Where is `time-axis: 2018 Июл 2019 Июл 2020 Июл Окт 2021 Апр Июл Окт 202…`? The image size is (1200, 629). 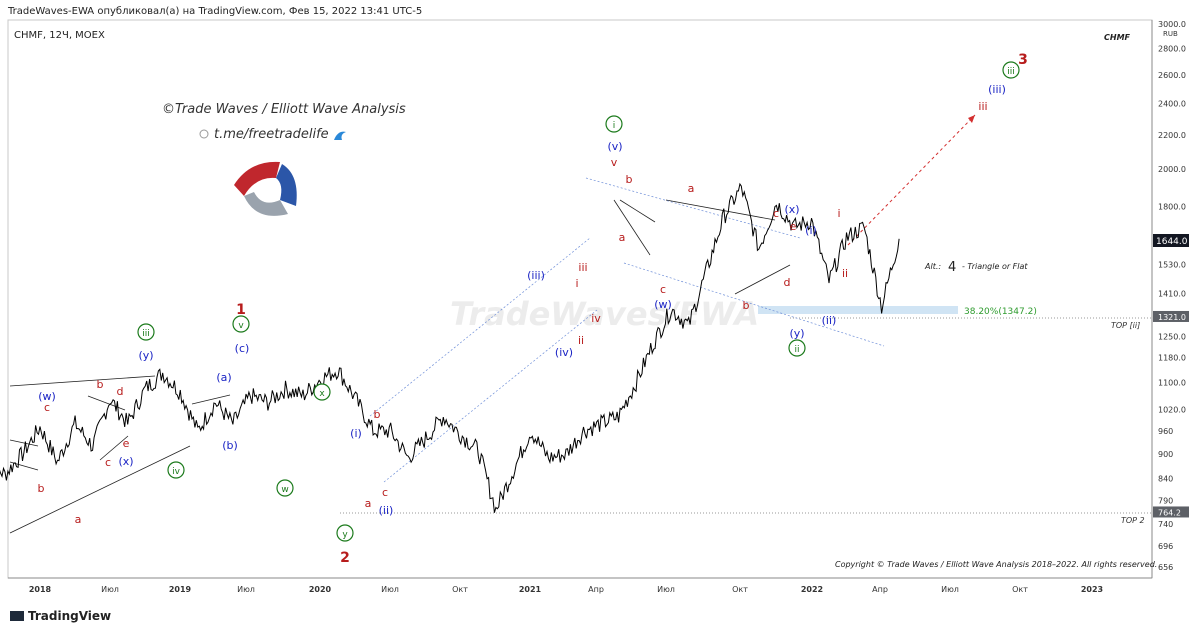
time-axis: 2018 Июл 2019 Июл 2020 Июл Окт 2021 Апр Июл Окт 202… is located at coordinates (566, 589).